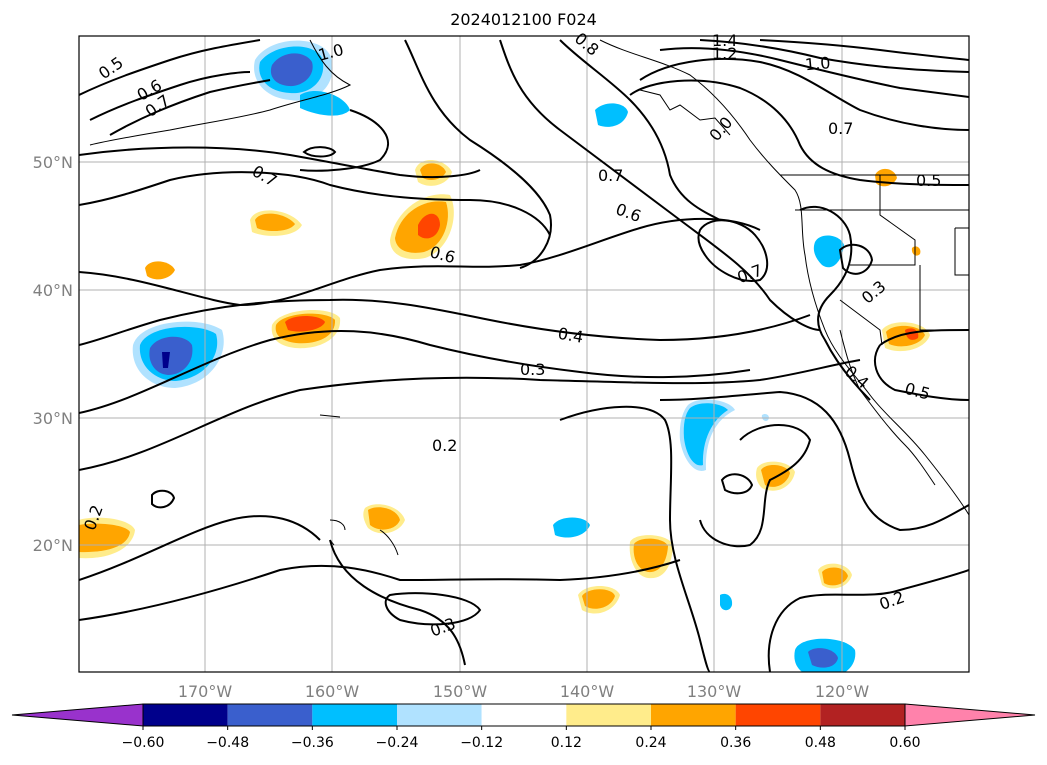 The height and width of the screenshot is (765, 1047). I want to click on longitude-labels: 170°W 160°W 150°W 140°W 130°W 120°W, so click(524, 691).